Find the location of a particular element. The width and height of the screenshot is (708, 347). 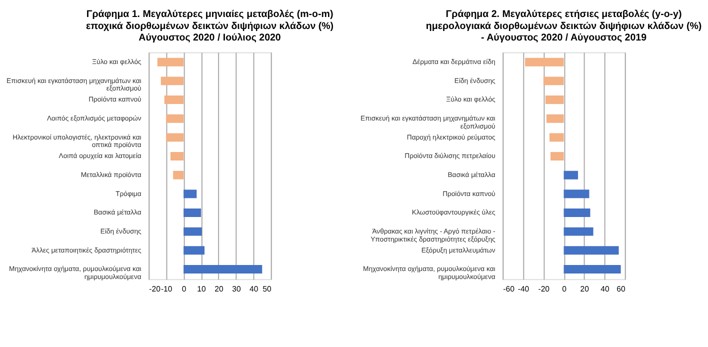

x-tick-label: -60 is located at coordinates (509, 289).